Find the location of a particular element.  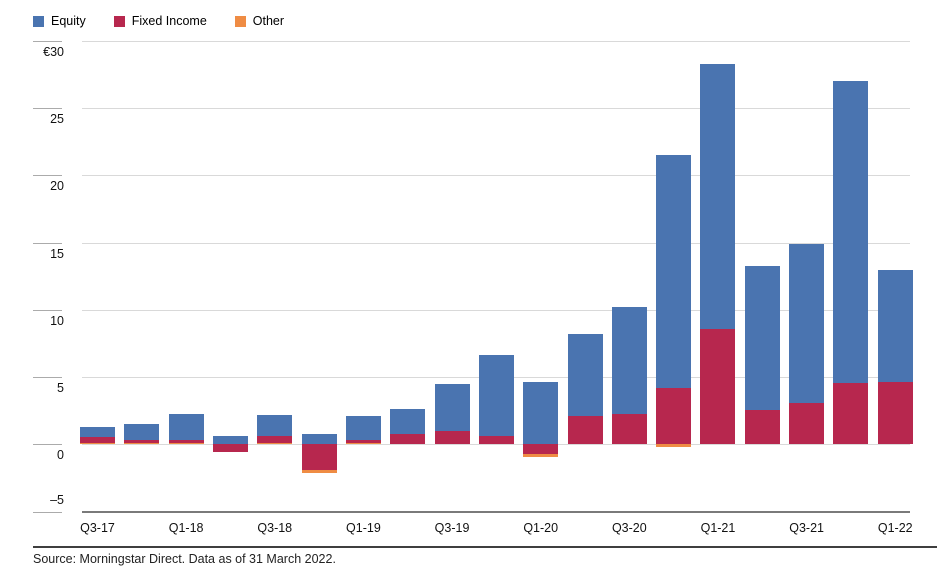

legend-label-equity: Equity is located at coordinates (68, 21).